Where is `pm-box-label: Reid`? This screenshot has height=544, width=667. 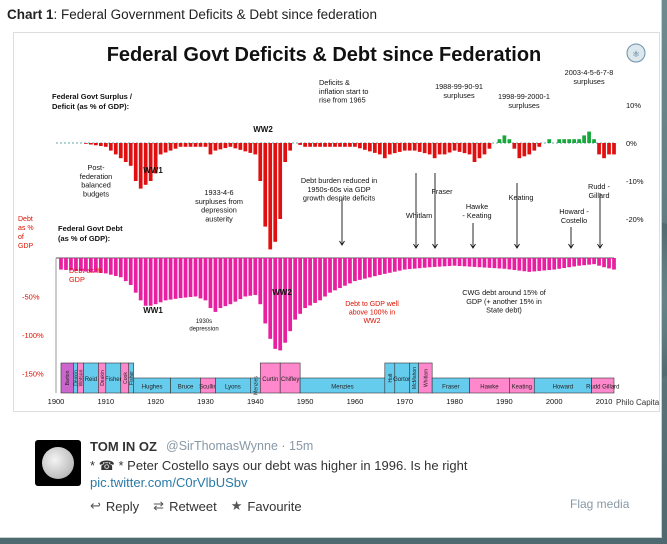 pm-box-label: Reid is located at coordinates (91, 380).